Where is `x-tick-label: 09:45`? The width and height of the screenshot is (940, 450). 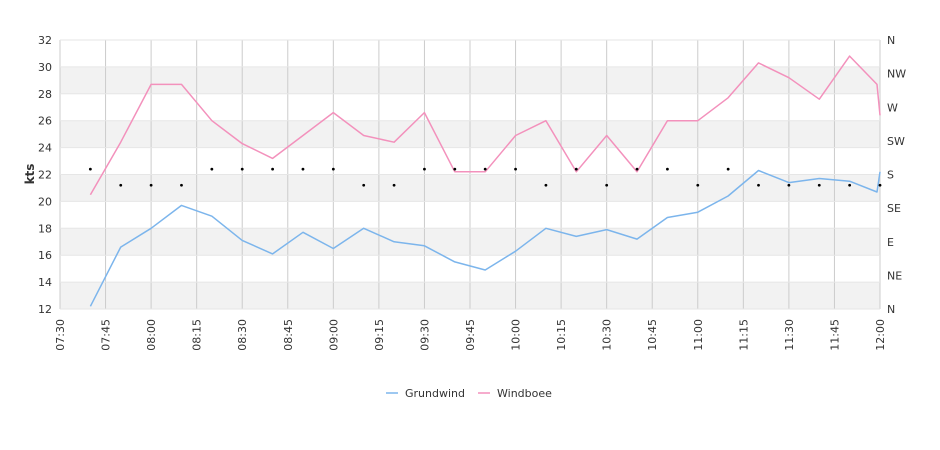
x-tick-label: 09:45 is located at coordinates (470, 335).